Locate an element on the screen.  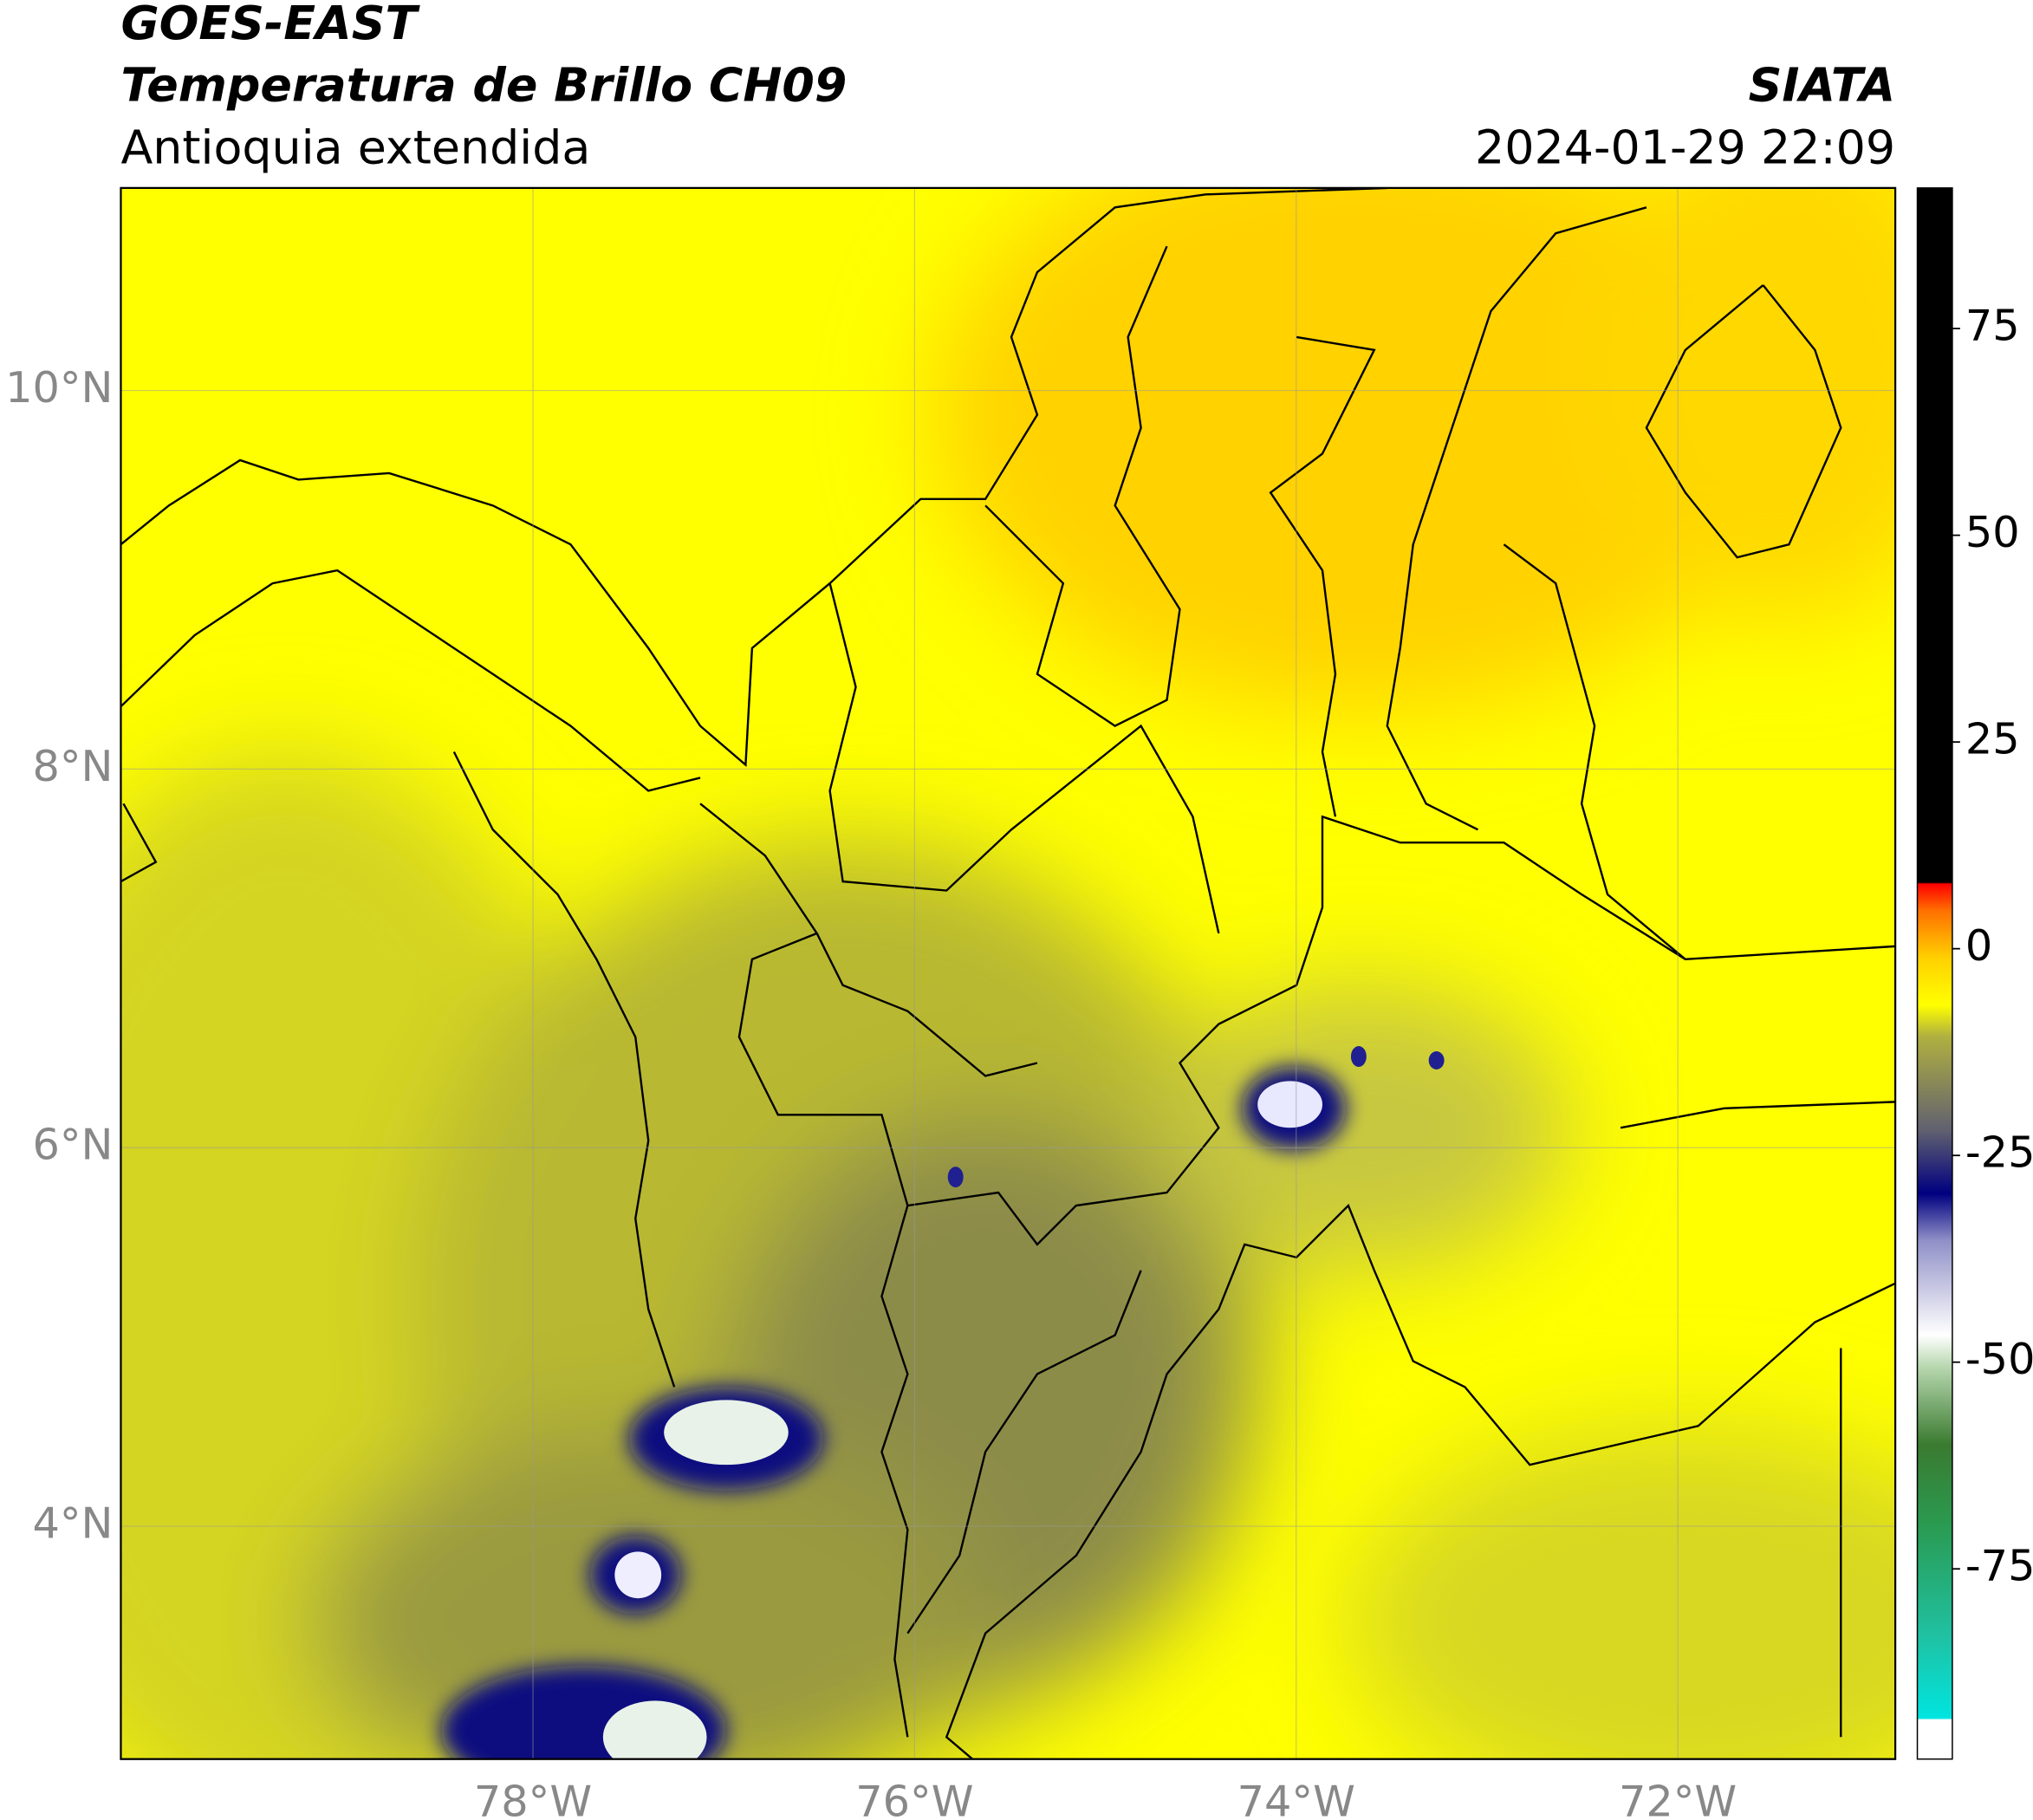
colorbar-tick-label: -50 is located at coordinates (1999, 1359).